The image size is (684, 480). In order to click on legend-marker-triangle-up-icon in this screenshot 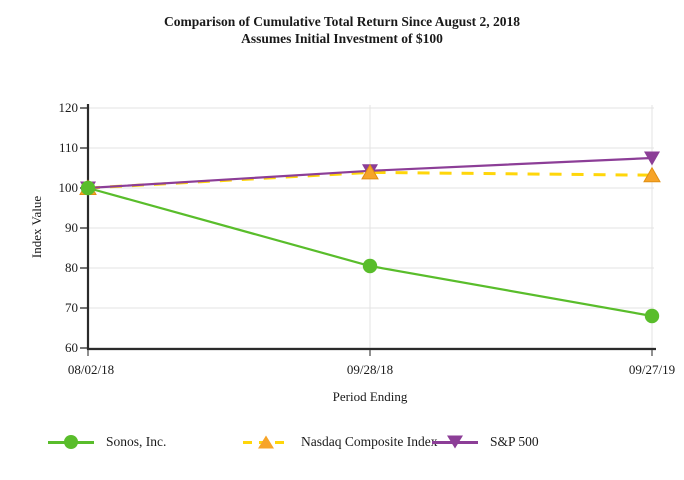, I will do `click(266, 442)`.